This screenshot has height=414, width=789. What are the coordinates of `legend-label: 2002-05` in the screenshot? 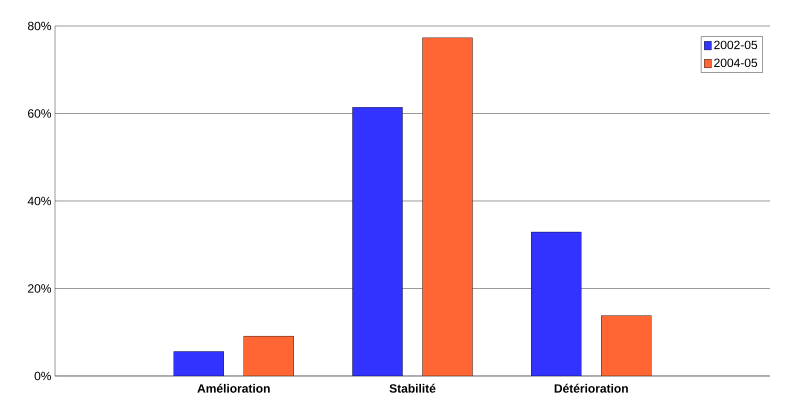 It's located at (736, 45).